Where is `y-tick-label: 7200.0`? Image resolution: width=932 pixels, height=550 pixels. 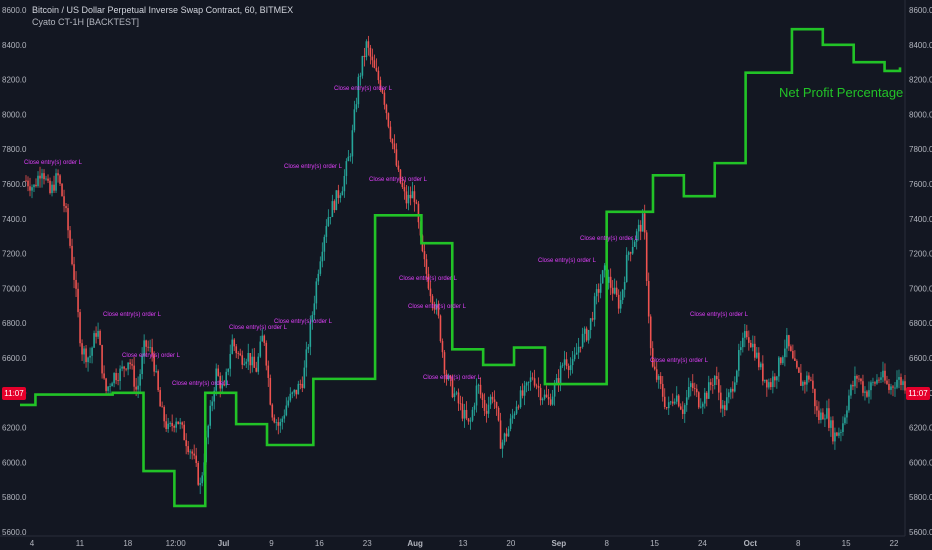 y-tick-label: 7200.0 is located at coordinates (14, 254).